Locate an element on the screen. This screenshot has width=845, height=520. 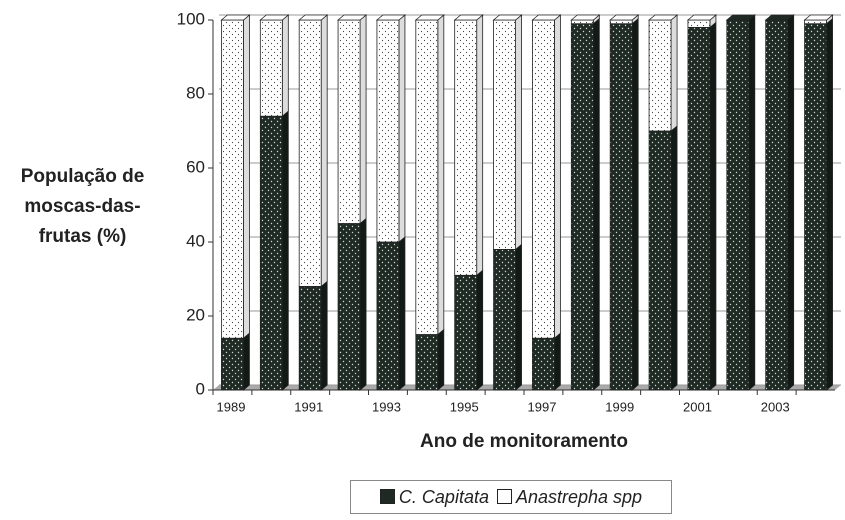
y-tick-label: 40 is located at coordinates (195, 240).